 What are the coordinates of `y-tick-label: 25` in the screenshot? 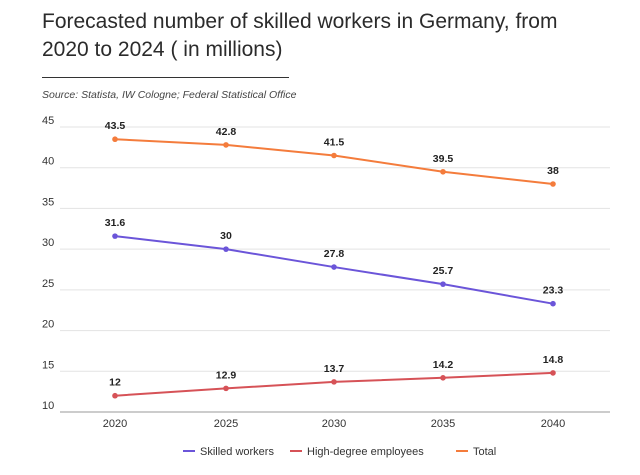 It's located at (48, 284).